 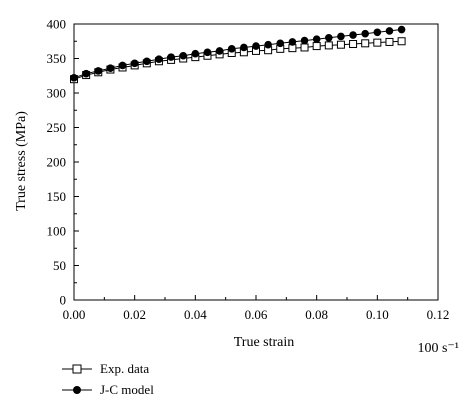 I want to click on legend-label-exp-data: Exp. data, so click(x=125, y=368).